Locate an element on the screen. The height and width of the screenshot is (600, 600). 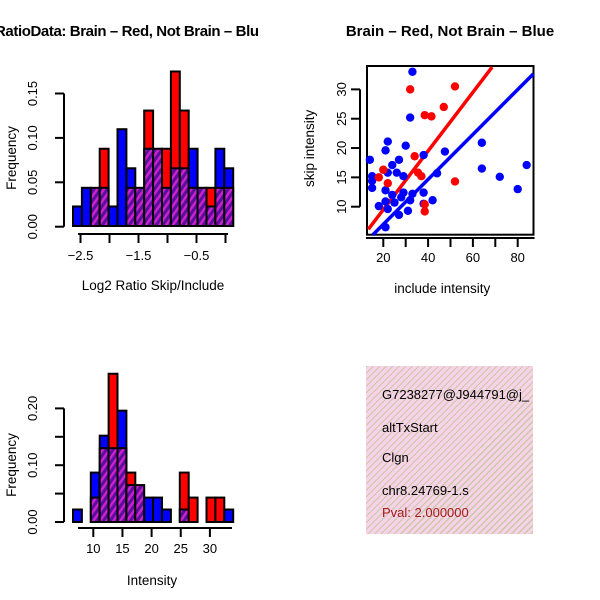
x-tick-label: −1.5 is located at coordinates (139, 255).